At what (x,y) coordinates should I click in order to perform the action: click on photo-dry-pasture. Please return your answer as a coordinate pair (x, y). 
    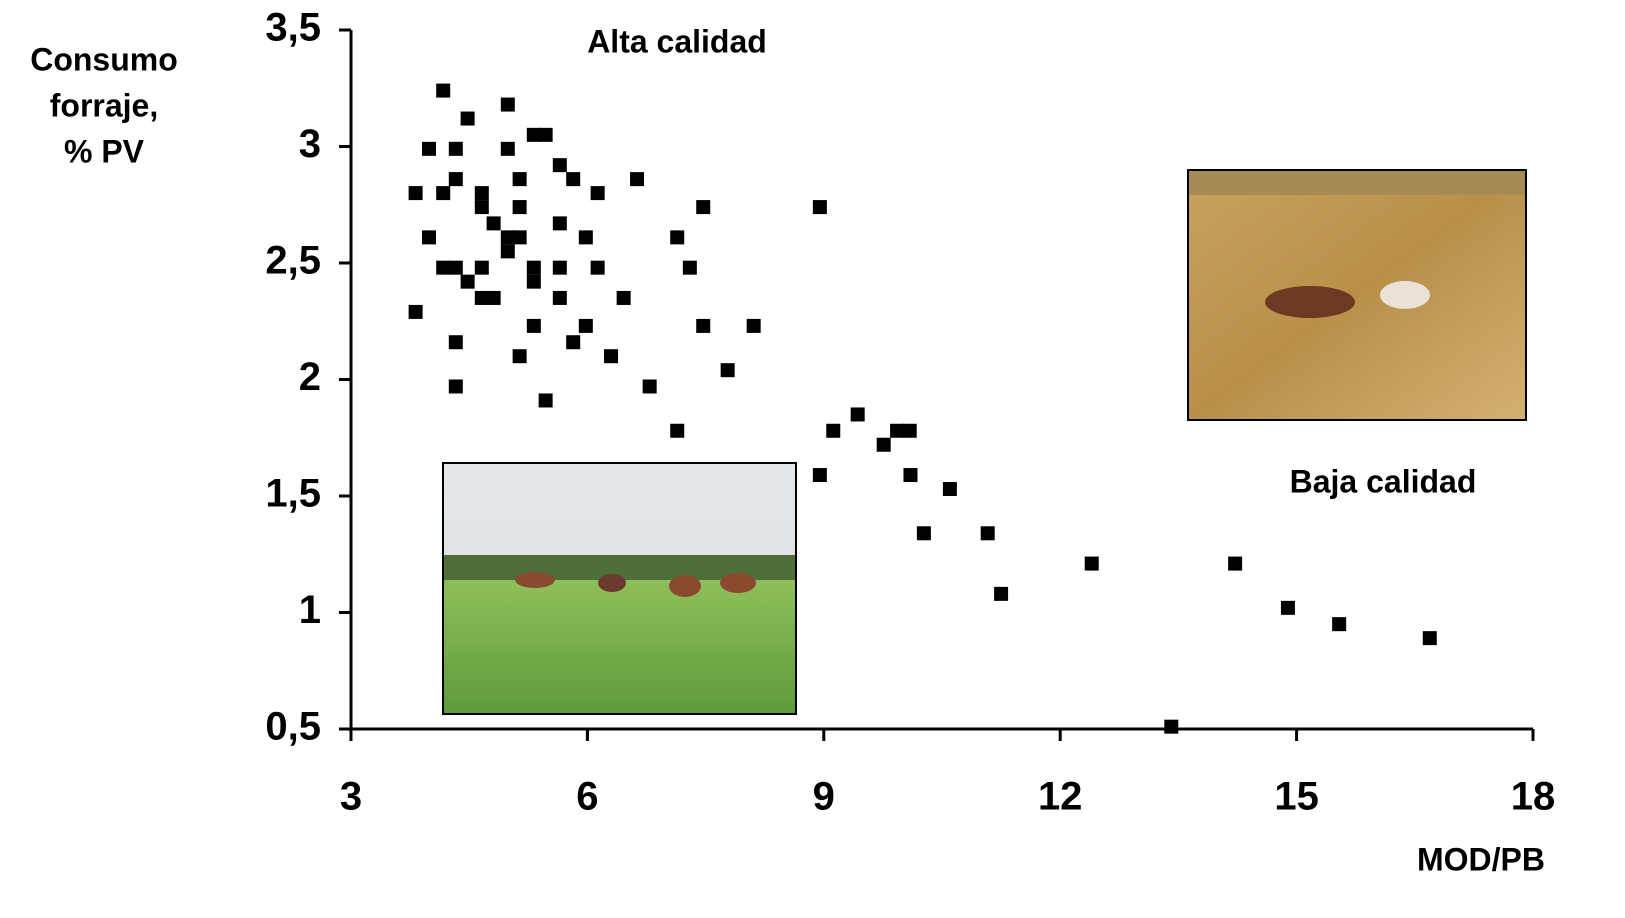
    Looking at the image, I should click on (1357, 295).